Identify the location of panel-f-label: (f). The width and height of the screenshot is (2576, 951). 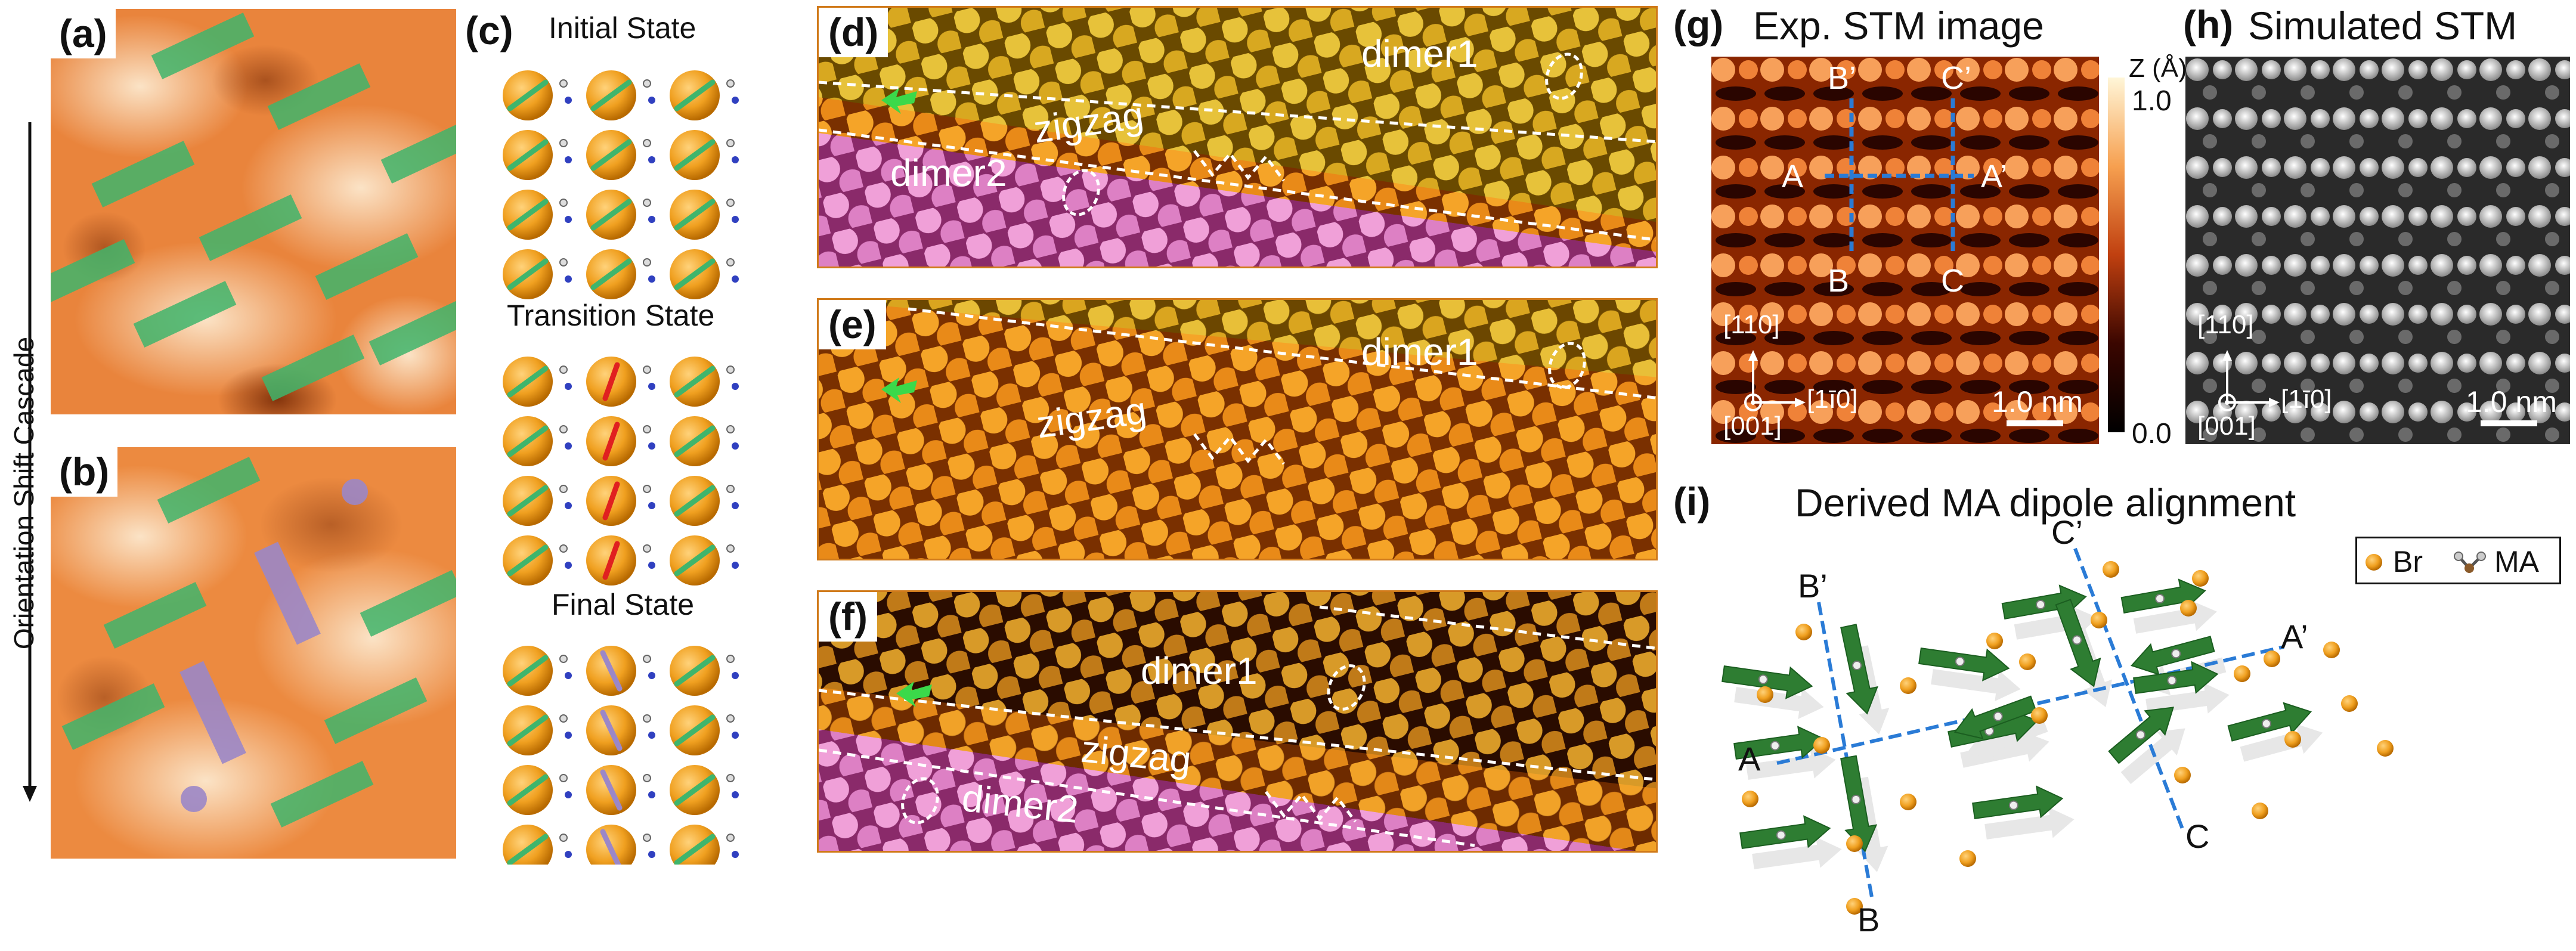
(848, 617).